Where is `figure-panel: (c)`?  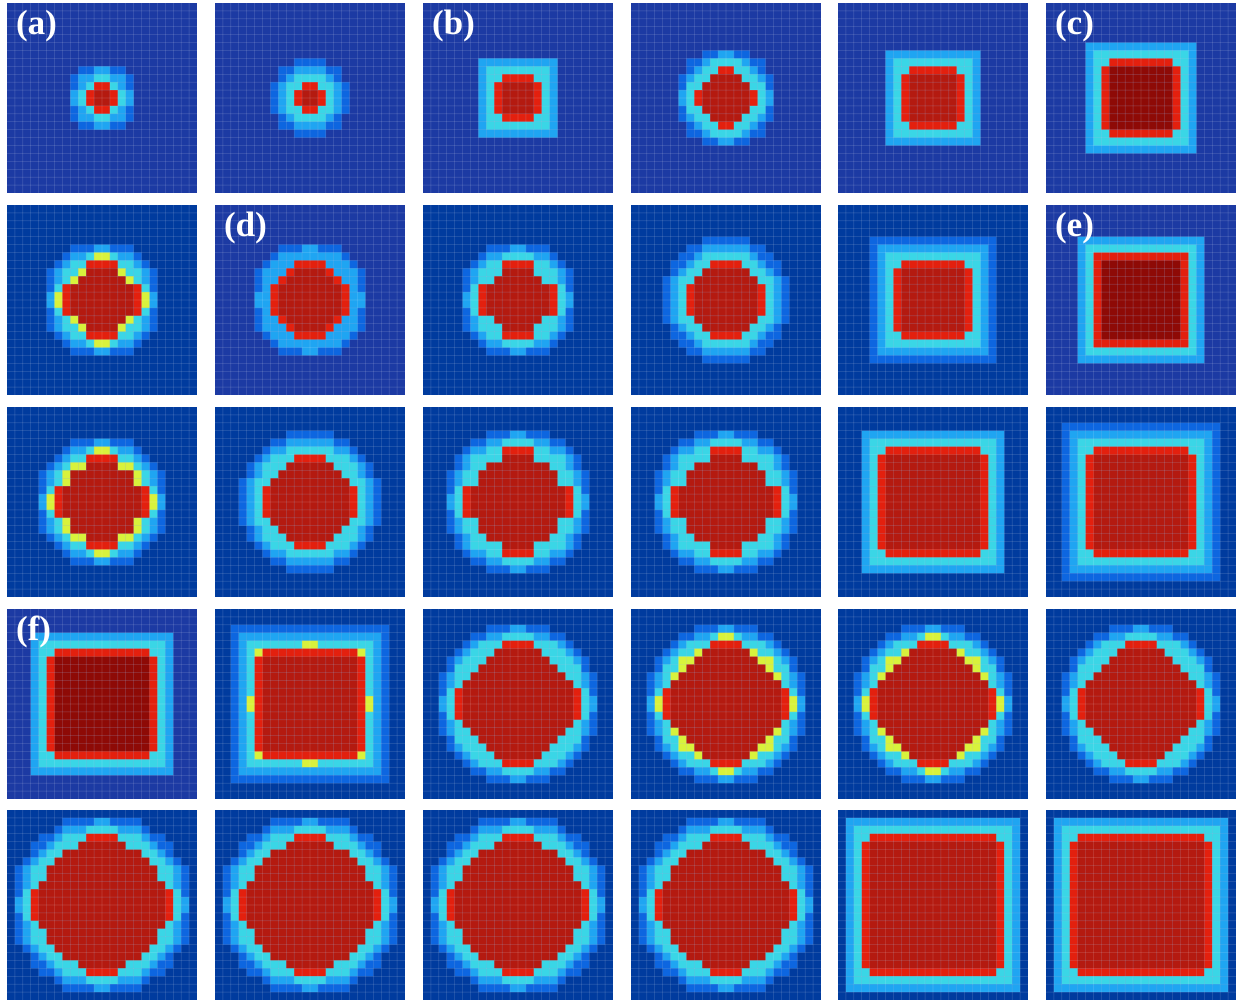
figure-panel: (c) is located at coordinates (1141, 98).